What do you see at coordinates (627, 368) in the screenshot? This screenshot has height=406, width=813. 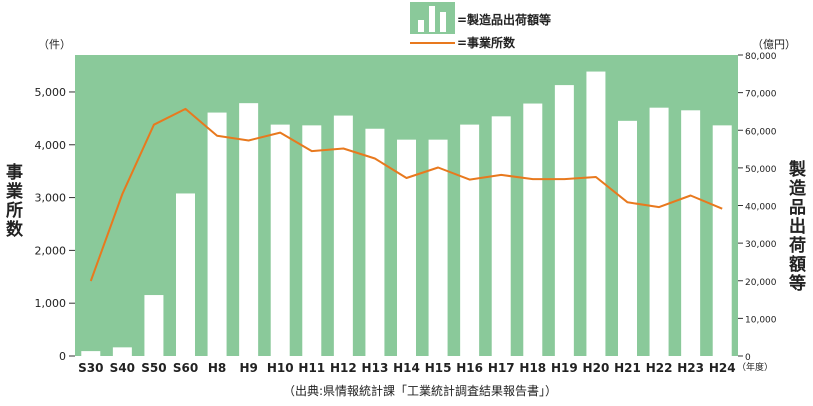 I see `x-tick-label: H21` at bounding box center [627, 368].